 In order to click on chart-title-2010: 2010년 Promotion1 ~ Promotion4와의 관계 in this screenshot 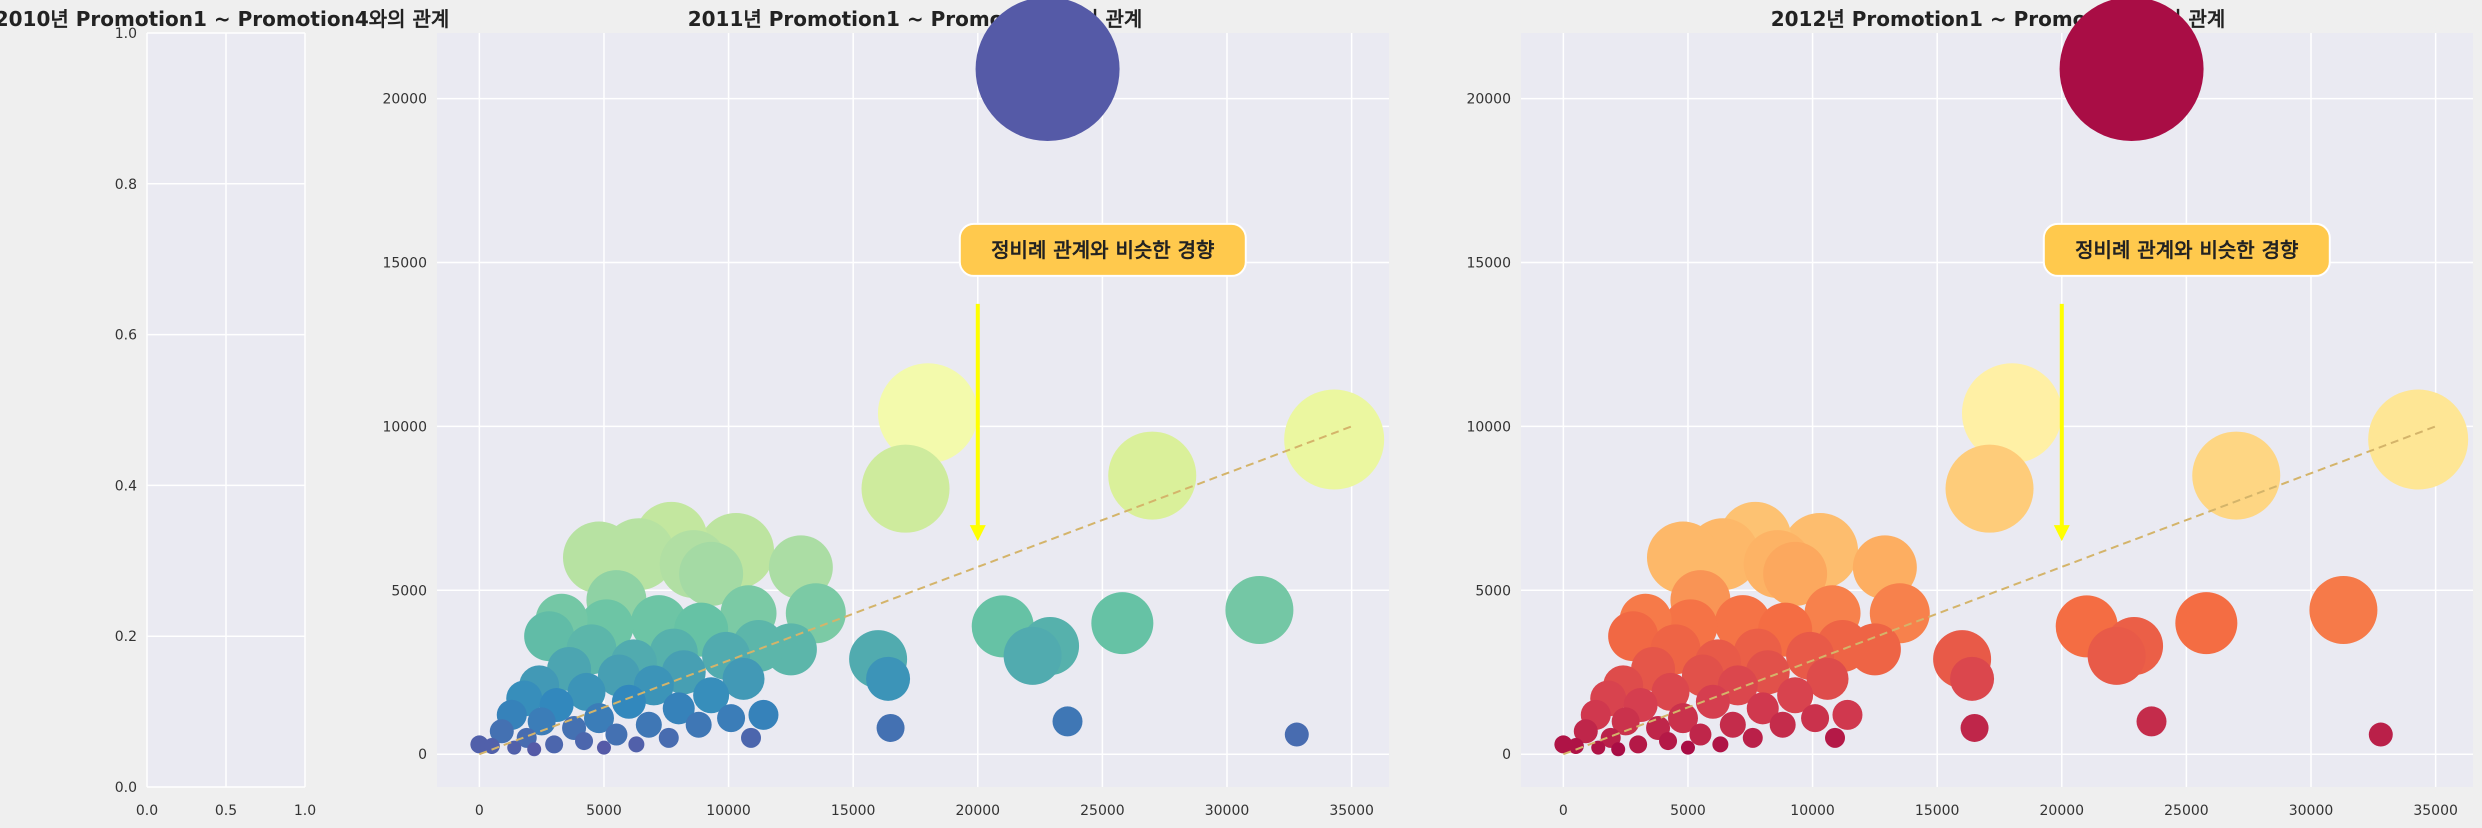, I will do `click(224, 19)`.